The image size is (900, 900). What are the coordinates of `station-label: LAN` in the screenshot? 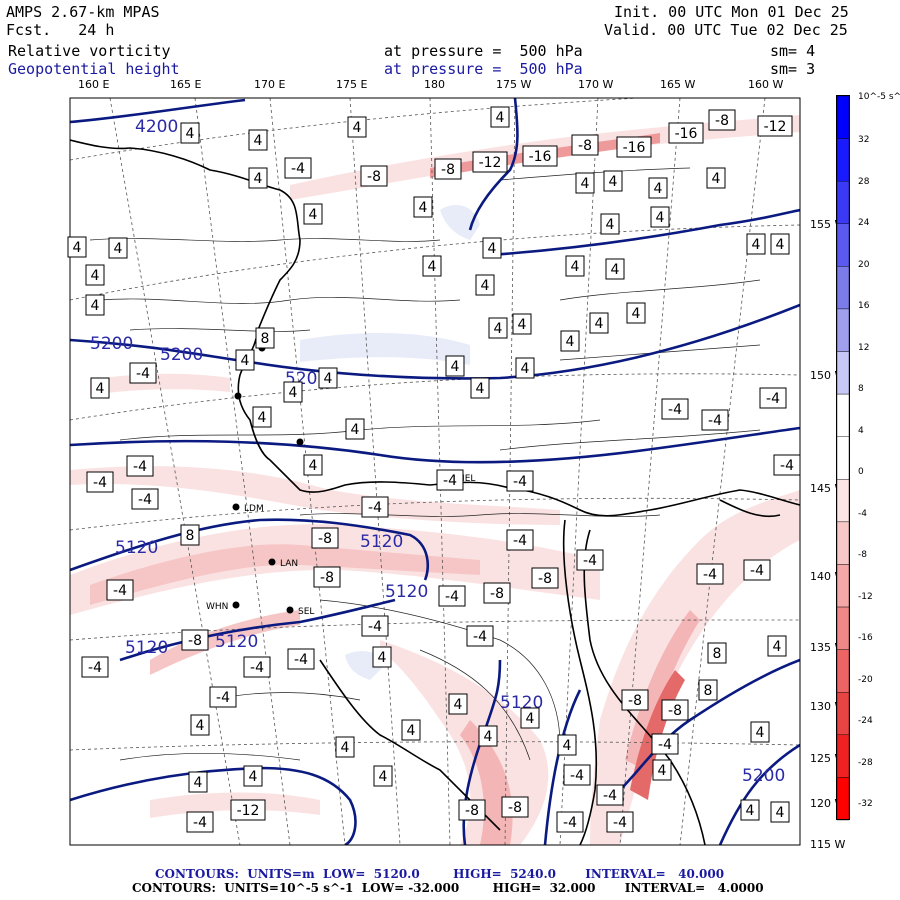 It's located at (289, 564).